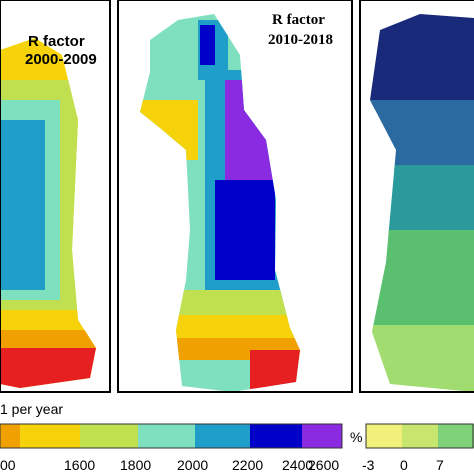 Image resolution: width=474 pixels, height=474 pixels. Describe the element at coordinates (135, 465) in the screenshot. I see `legend-tick: 1800` at that location.